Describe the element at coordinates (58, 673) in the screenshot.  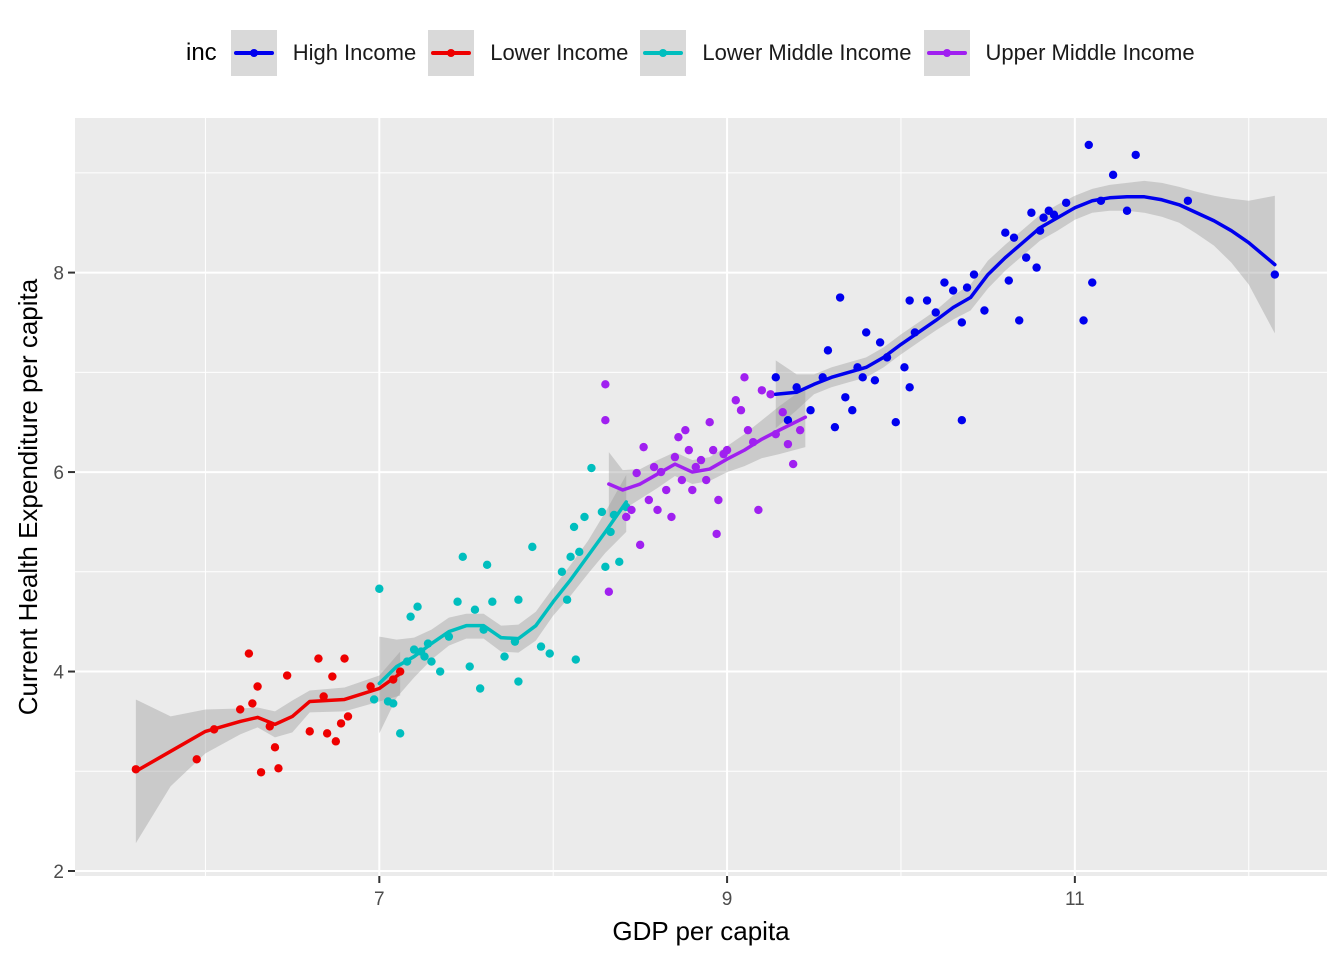
I see `y-tick-label: 4` at that location.